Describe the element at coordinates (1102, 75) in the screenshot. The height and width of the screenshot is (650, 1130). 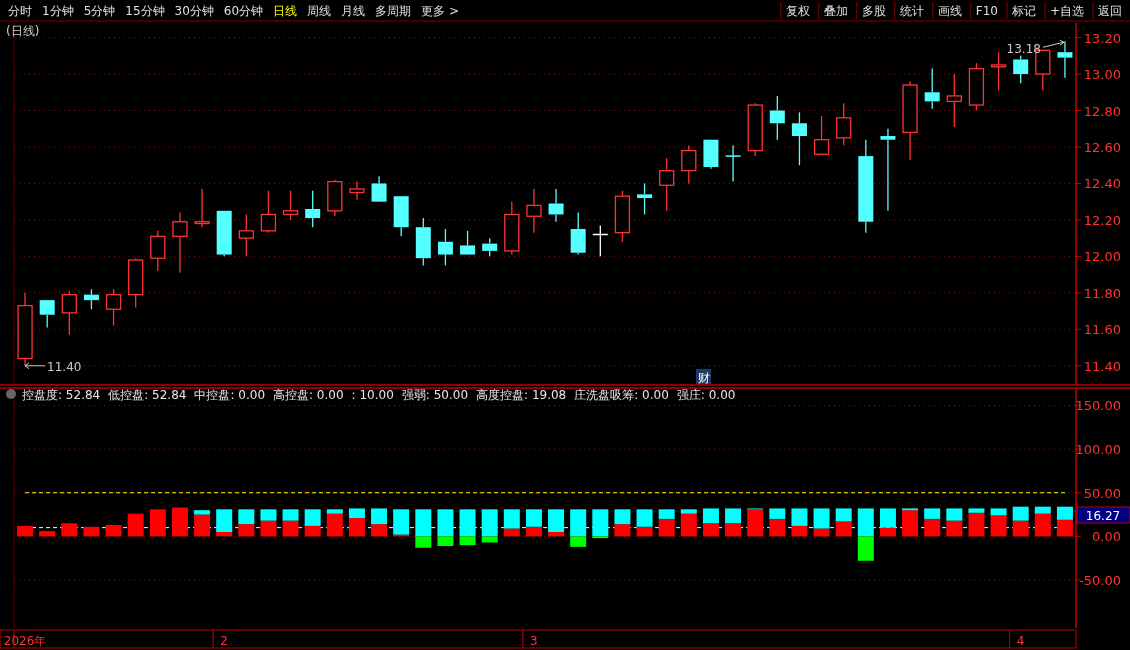
I see `y-tick-label: 13.00` at that location.